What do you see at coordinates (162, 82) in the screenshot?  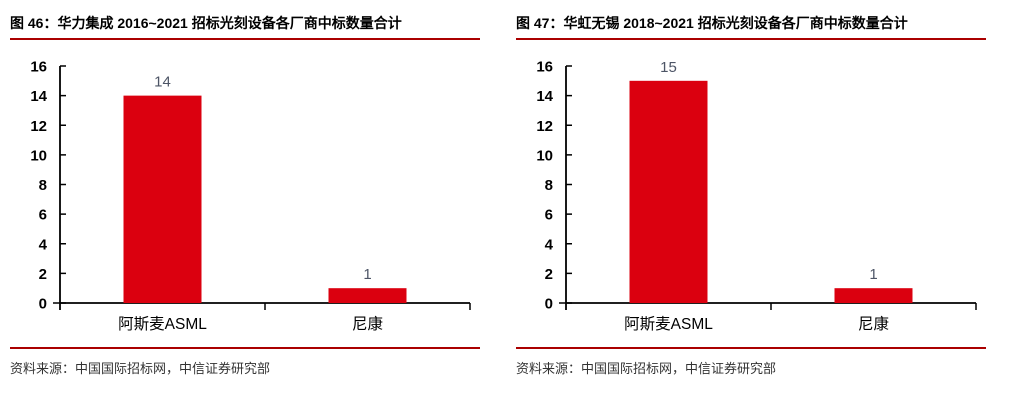 I see `bar-value-label: 14` at bounding box center [162, 82].